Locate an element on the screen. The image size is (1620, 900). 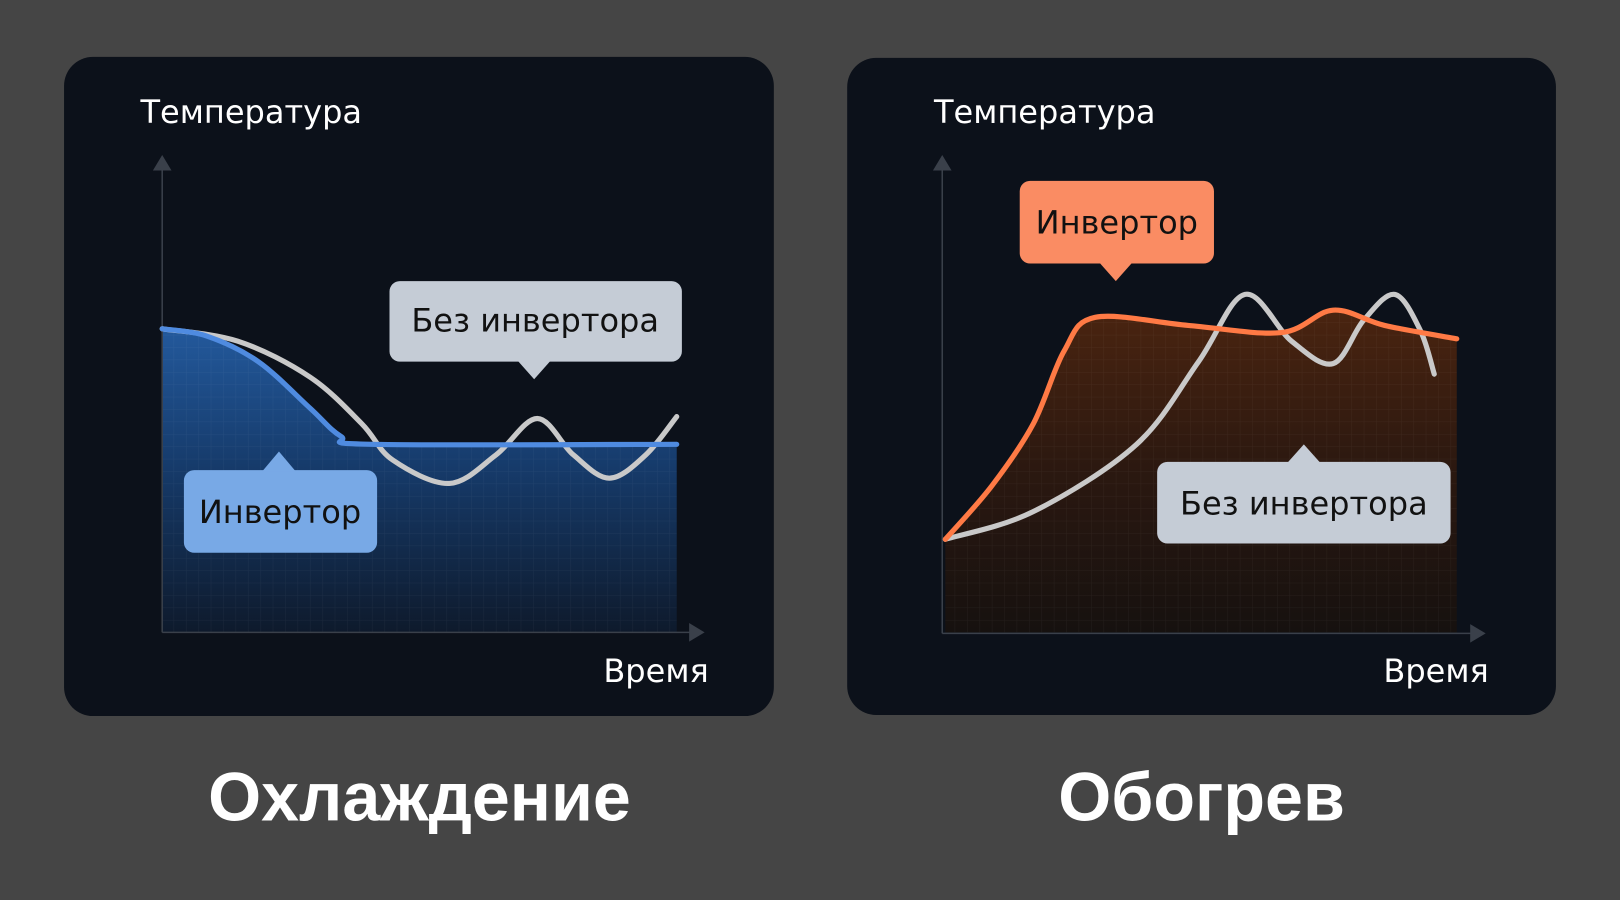
cooling-title: Охлаждение is located at coordinates (419, 797).